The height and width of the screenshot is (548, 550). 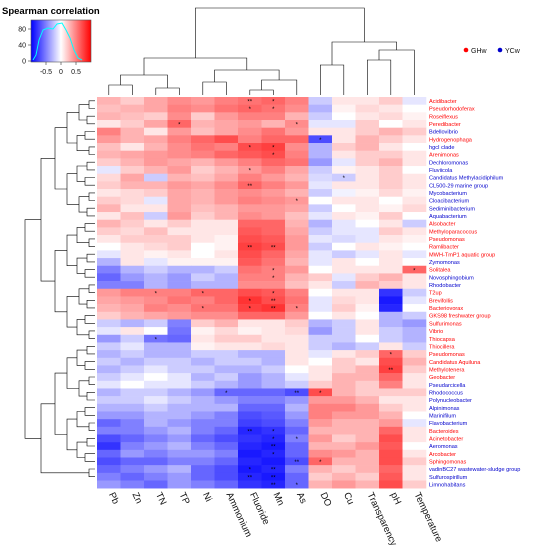 What do you see at coordinates (442, 148) in the screenshot?
I see `row-label: hgcI clade` at bounding box center [442, 148].